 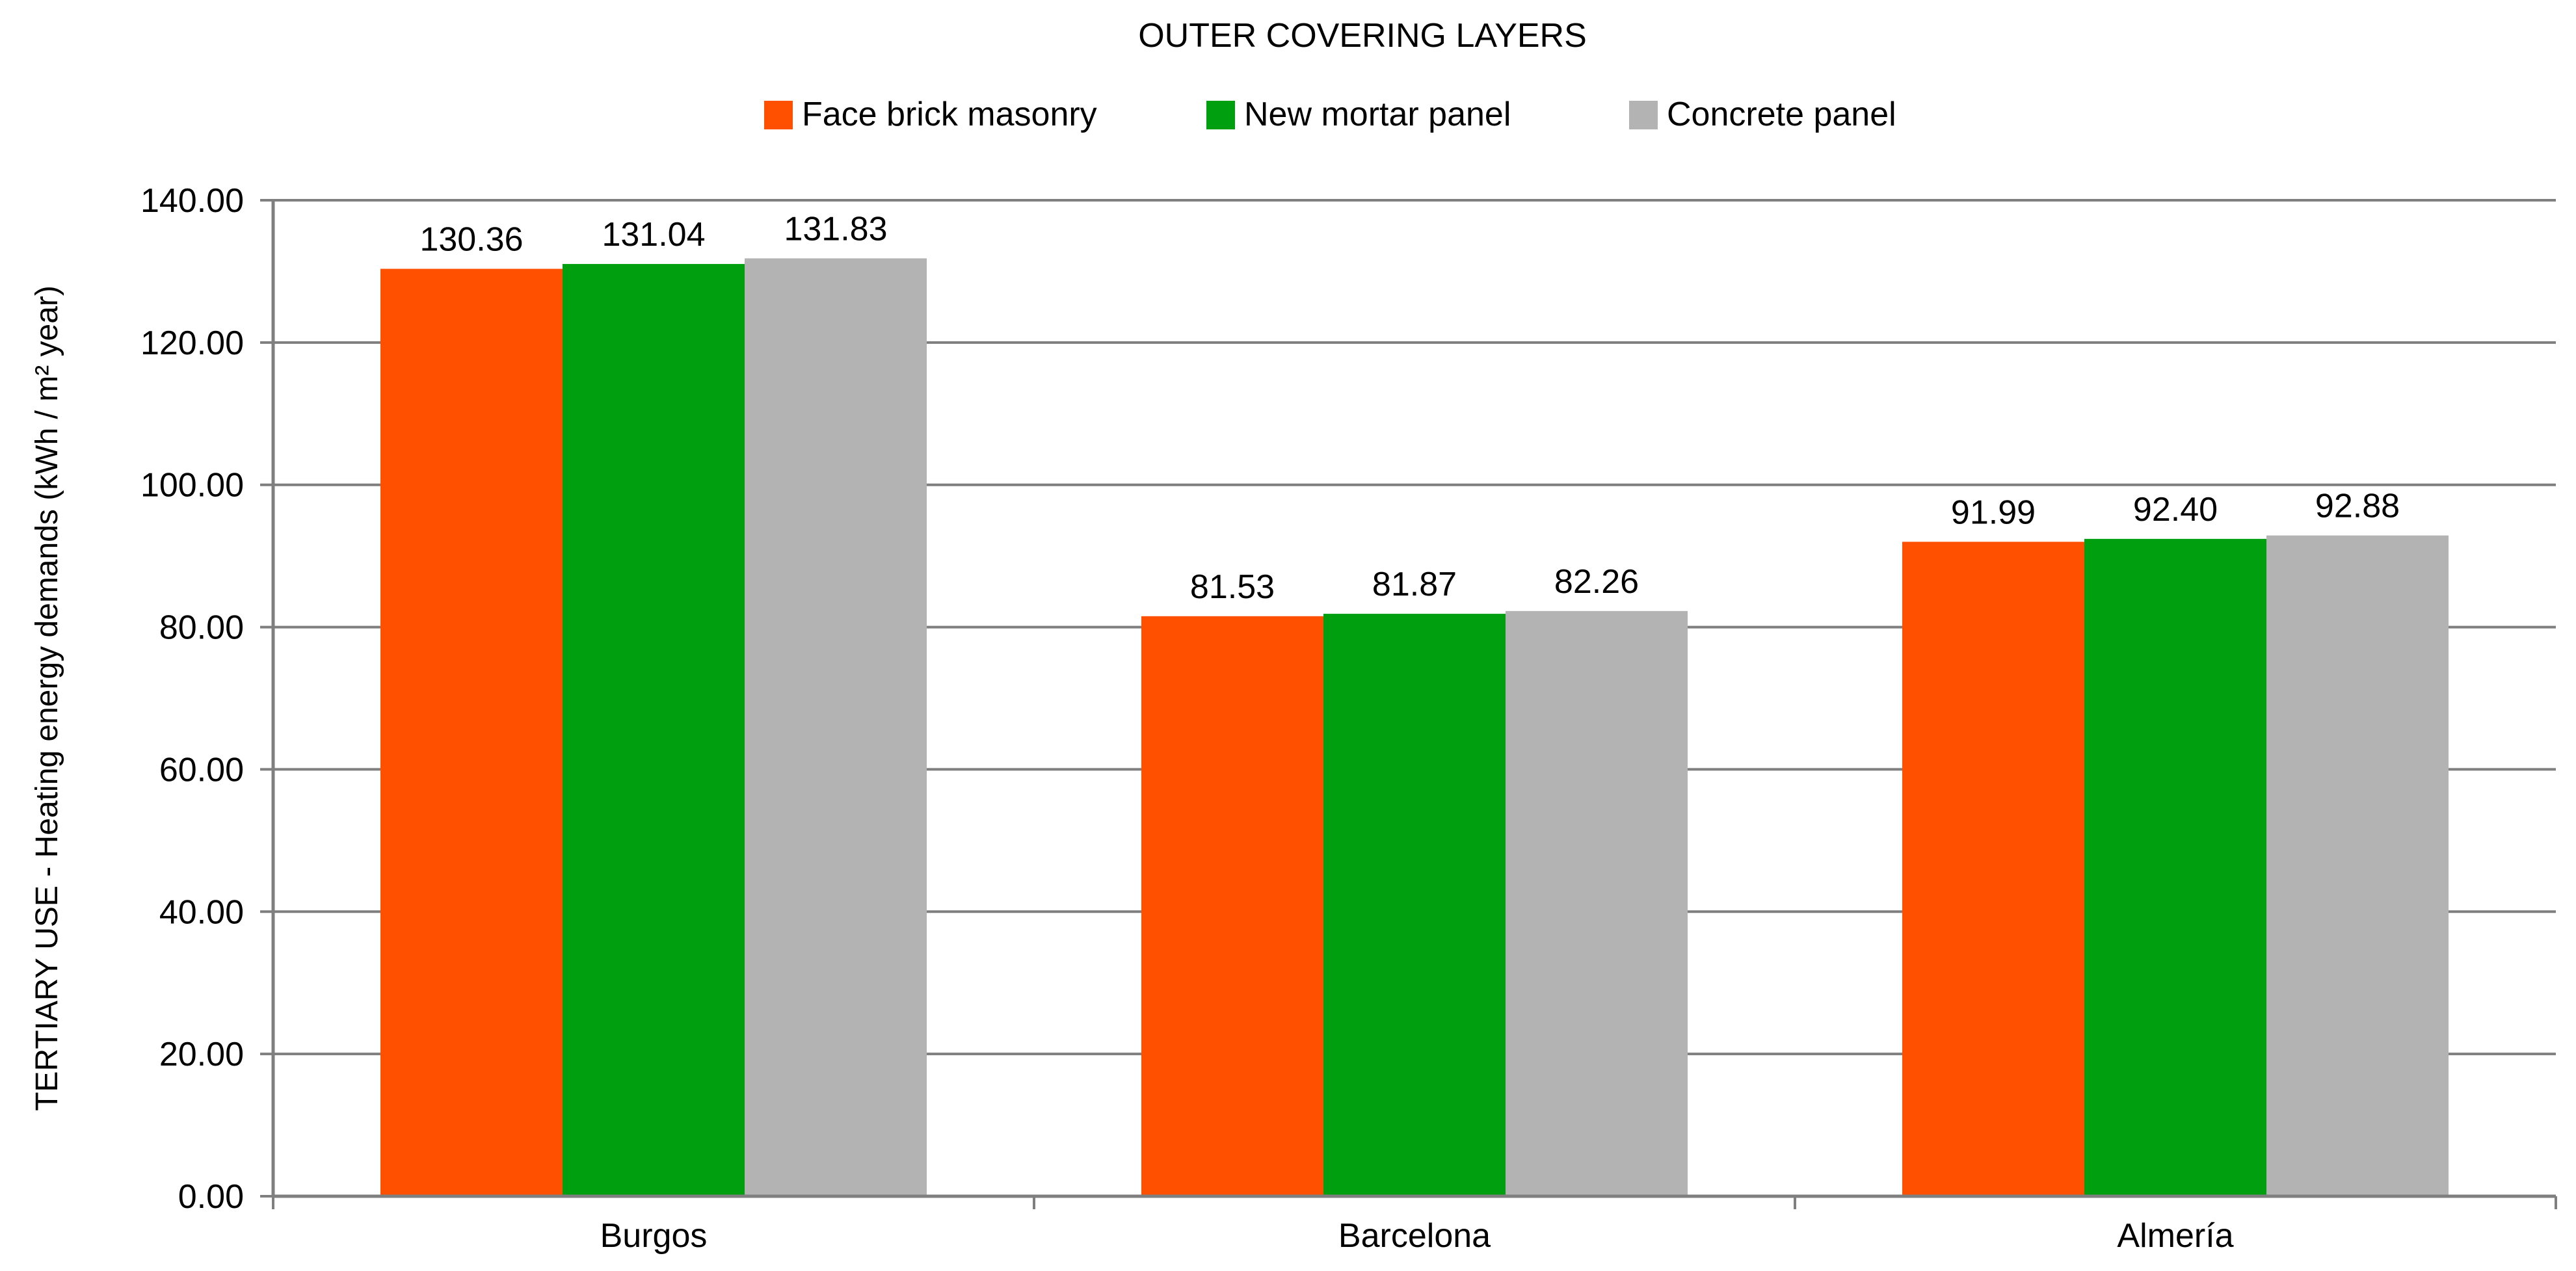 What do you see at coordinates (2357, 506) in the screenshot?
I see `data-label: 92.88` at bounding box center [2357, 506].